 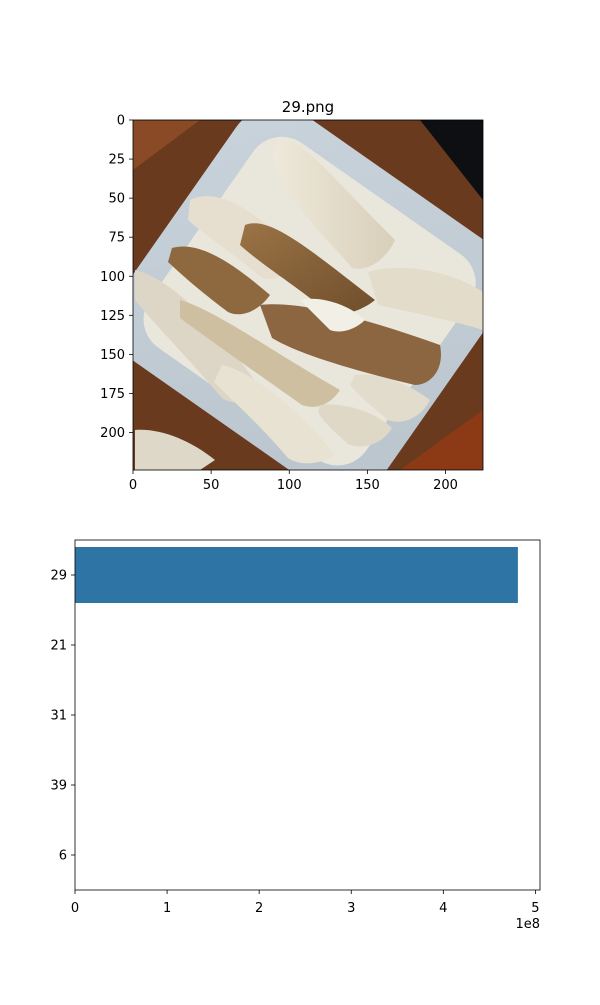 I want to click on image-y-axis: 0 25 50 75 100 125 150 175 200, so click(x=116, y=277).